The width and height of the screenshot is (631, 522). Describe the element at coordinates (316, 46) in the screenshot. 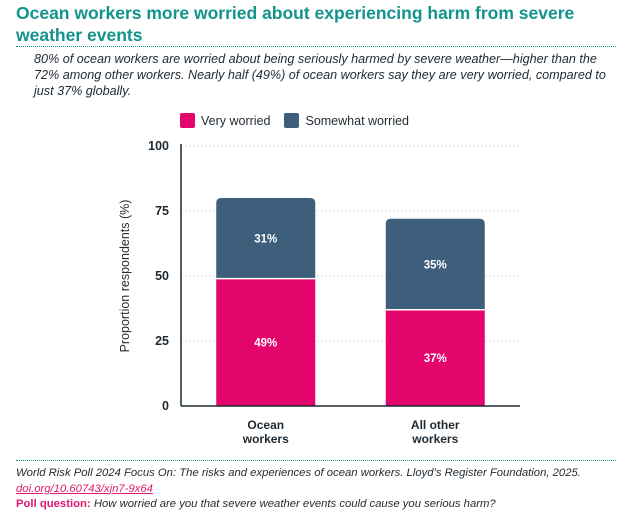

I see `title-divider` at that location.